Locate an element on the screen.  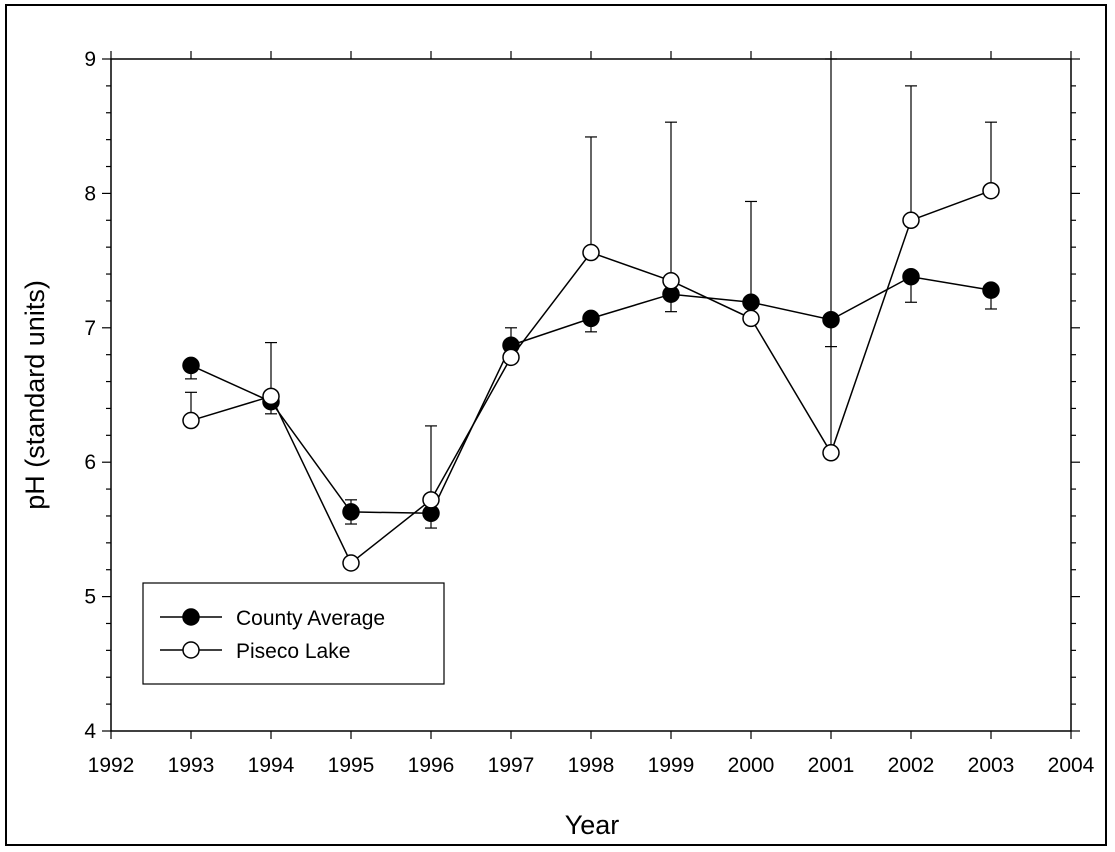
x-tick-label: 2003 is located at coordinates (991, 765).